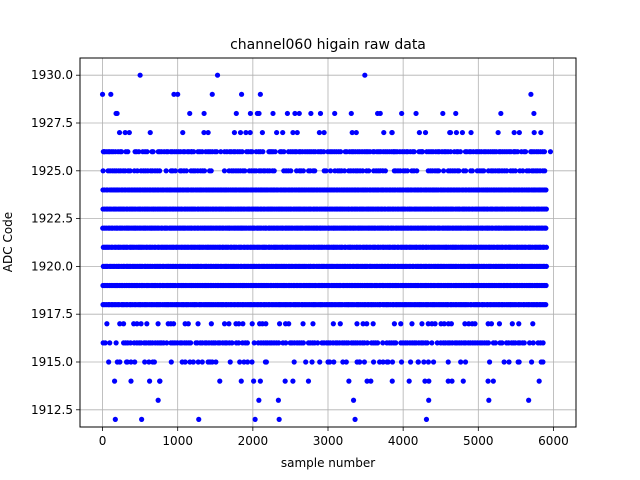 The image size is (640, 480). What do you see at coordinates (103, 441) in the screenshot?
I see `x-tick-label: 0` at bounding box center [103, 441].